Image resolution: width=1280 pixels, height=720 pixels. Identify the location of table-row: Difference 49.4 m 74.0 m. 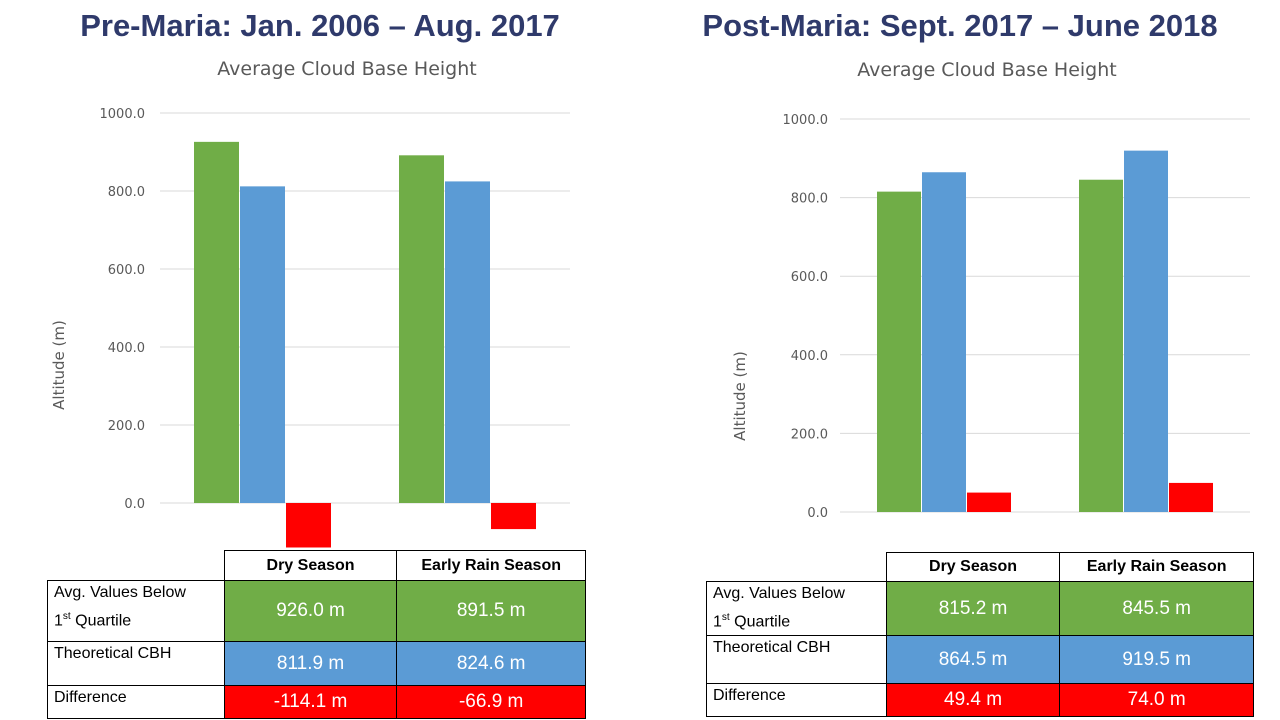
(980, 700).